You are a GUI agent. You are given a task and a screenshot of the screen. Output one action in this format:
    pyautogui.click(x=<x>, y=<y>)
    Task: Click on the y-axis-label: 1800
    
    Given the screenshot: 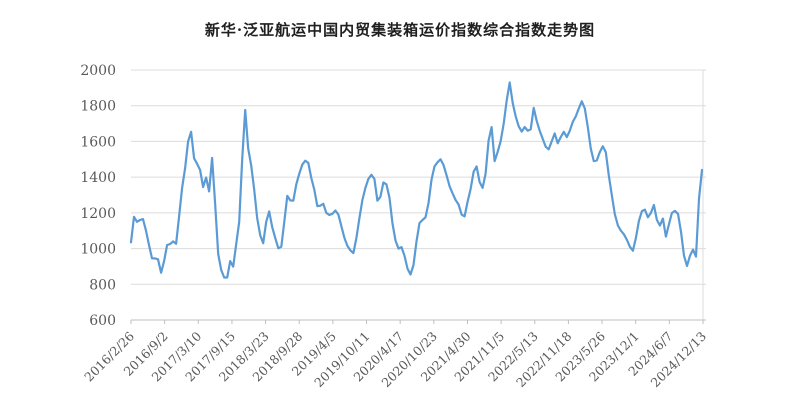 What is the action you would take?
    pyautogui.click(x=98, y=107)
    